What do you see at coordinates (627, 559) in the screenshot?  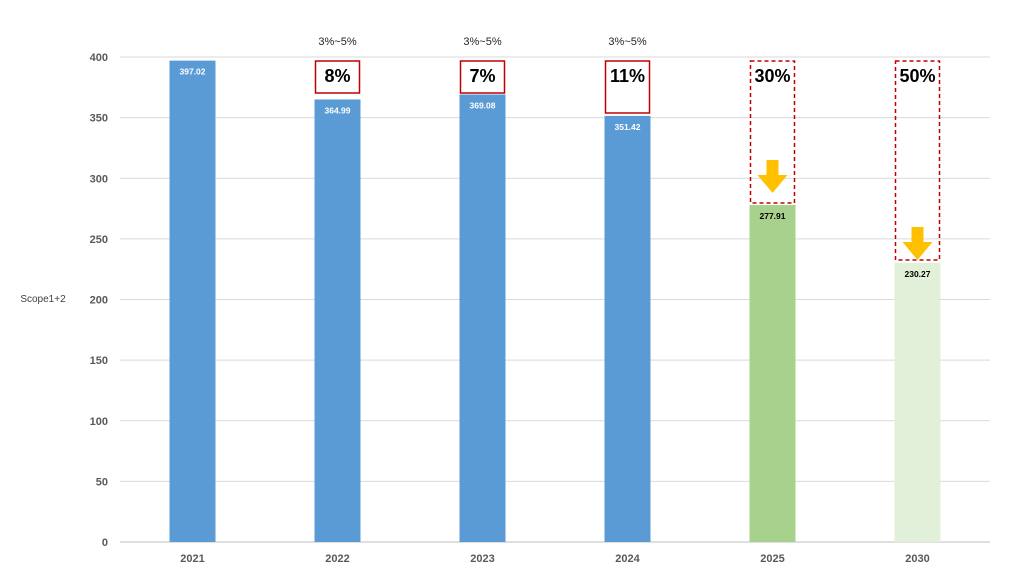 I see `x-tick-label: 2024` at bounding box center [627, 559].